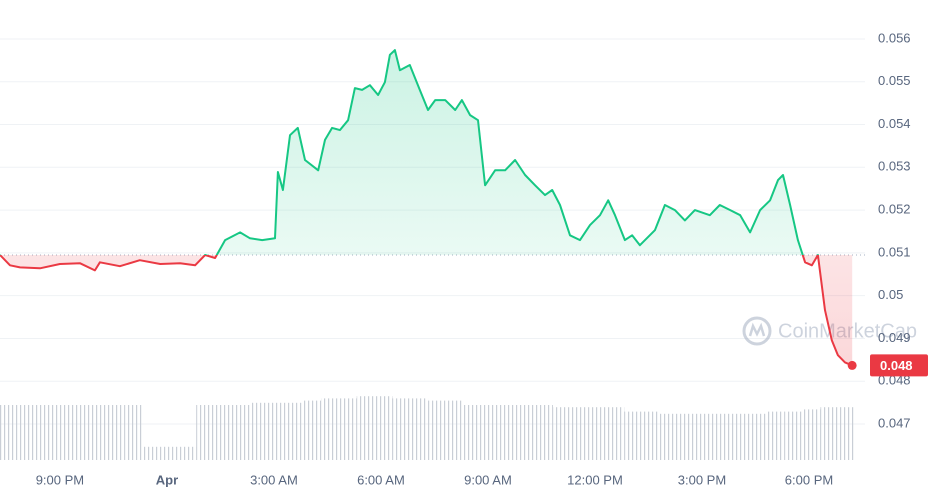 Image resolution: width=928 pixels, height=495 pixels. What do you see at coordinates (894, 251) in the screenshot?
I see `y-tick-label: 0.051` at bounding box center [894, 251].